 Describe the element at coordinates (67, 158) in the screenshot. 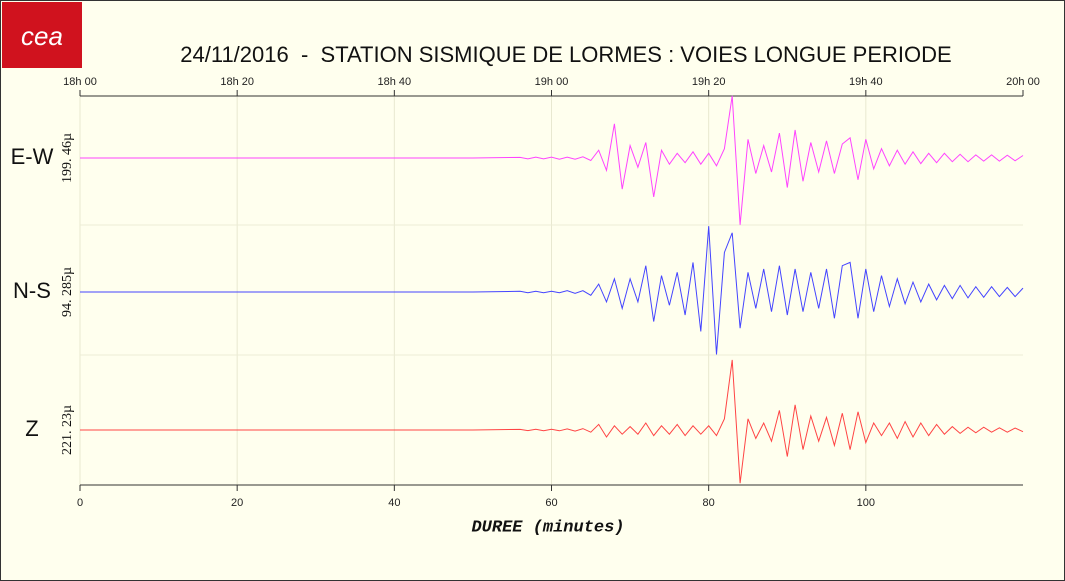

I see `scale-label: 199. 46µ` at that location.